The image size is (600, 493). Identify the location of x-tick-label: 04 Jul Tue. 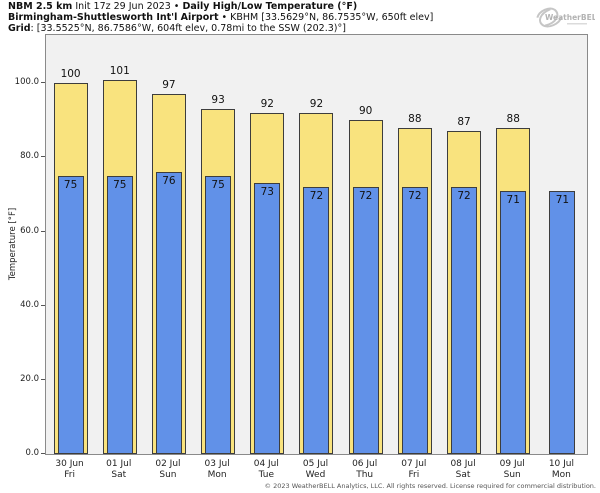
(266, 470).